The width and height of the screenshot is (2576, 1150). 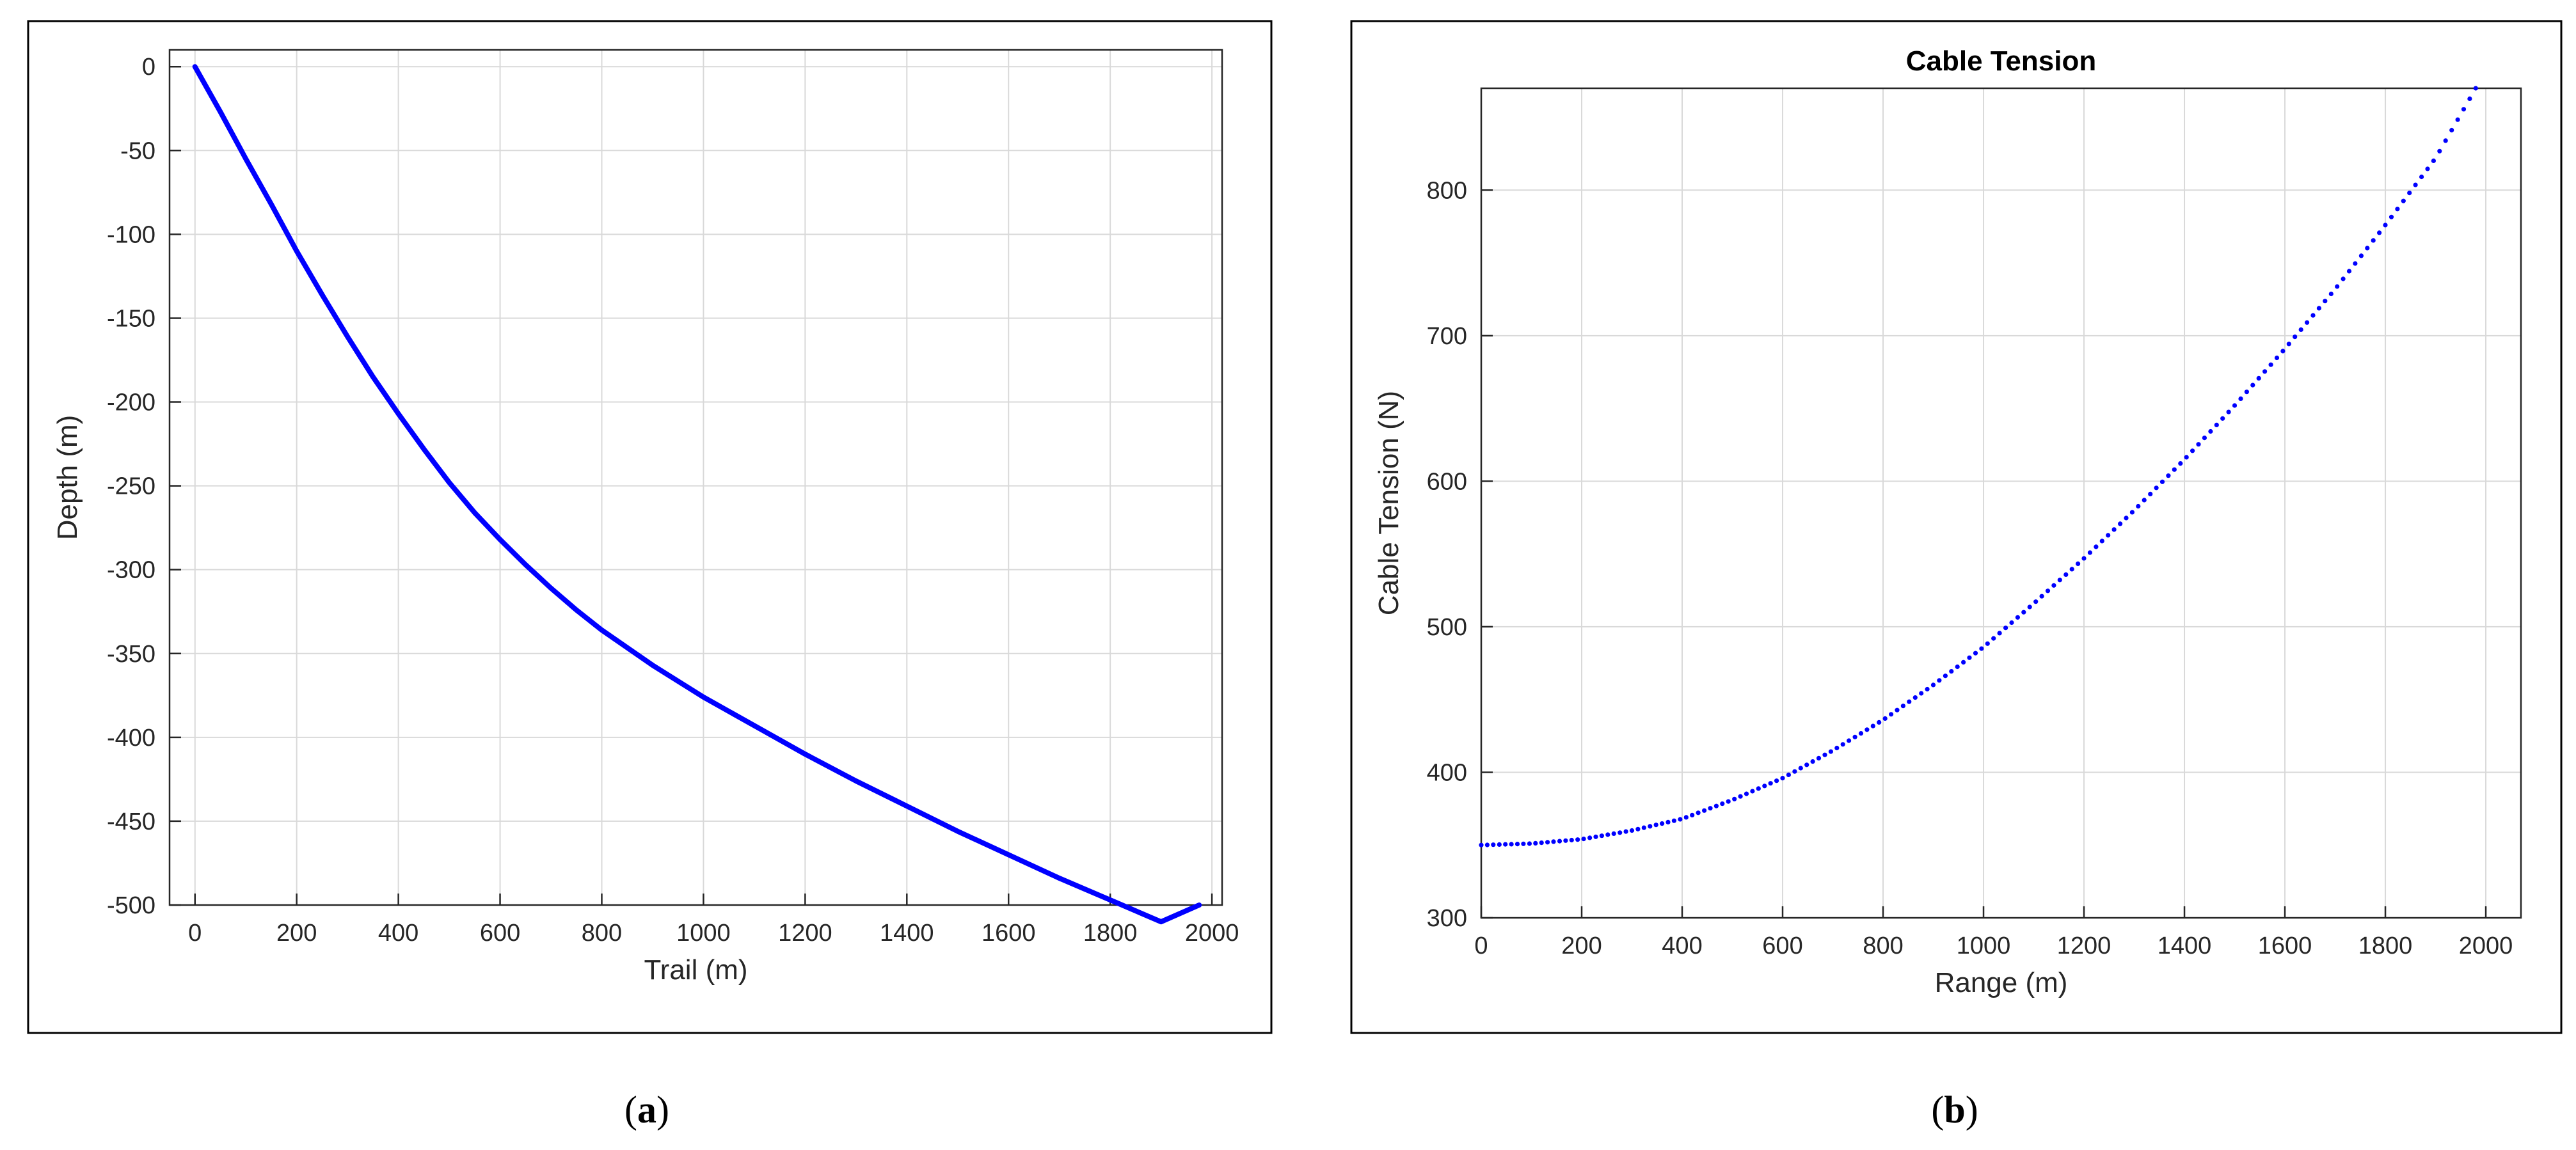 What do you see at coordinates (1388, 503) in the screenshot?
I see `y-axis-label: Cable Tension (N)` at bounding box center [1388, 503].